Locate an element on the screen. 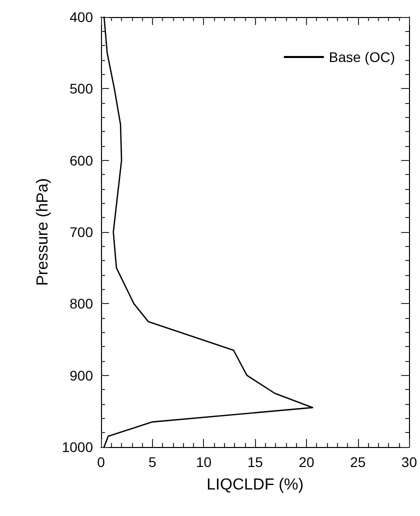 Image resolution: width=420 pixels, height=516 pixels. x-tick-label: 20 is located at coordinates (306, 462).